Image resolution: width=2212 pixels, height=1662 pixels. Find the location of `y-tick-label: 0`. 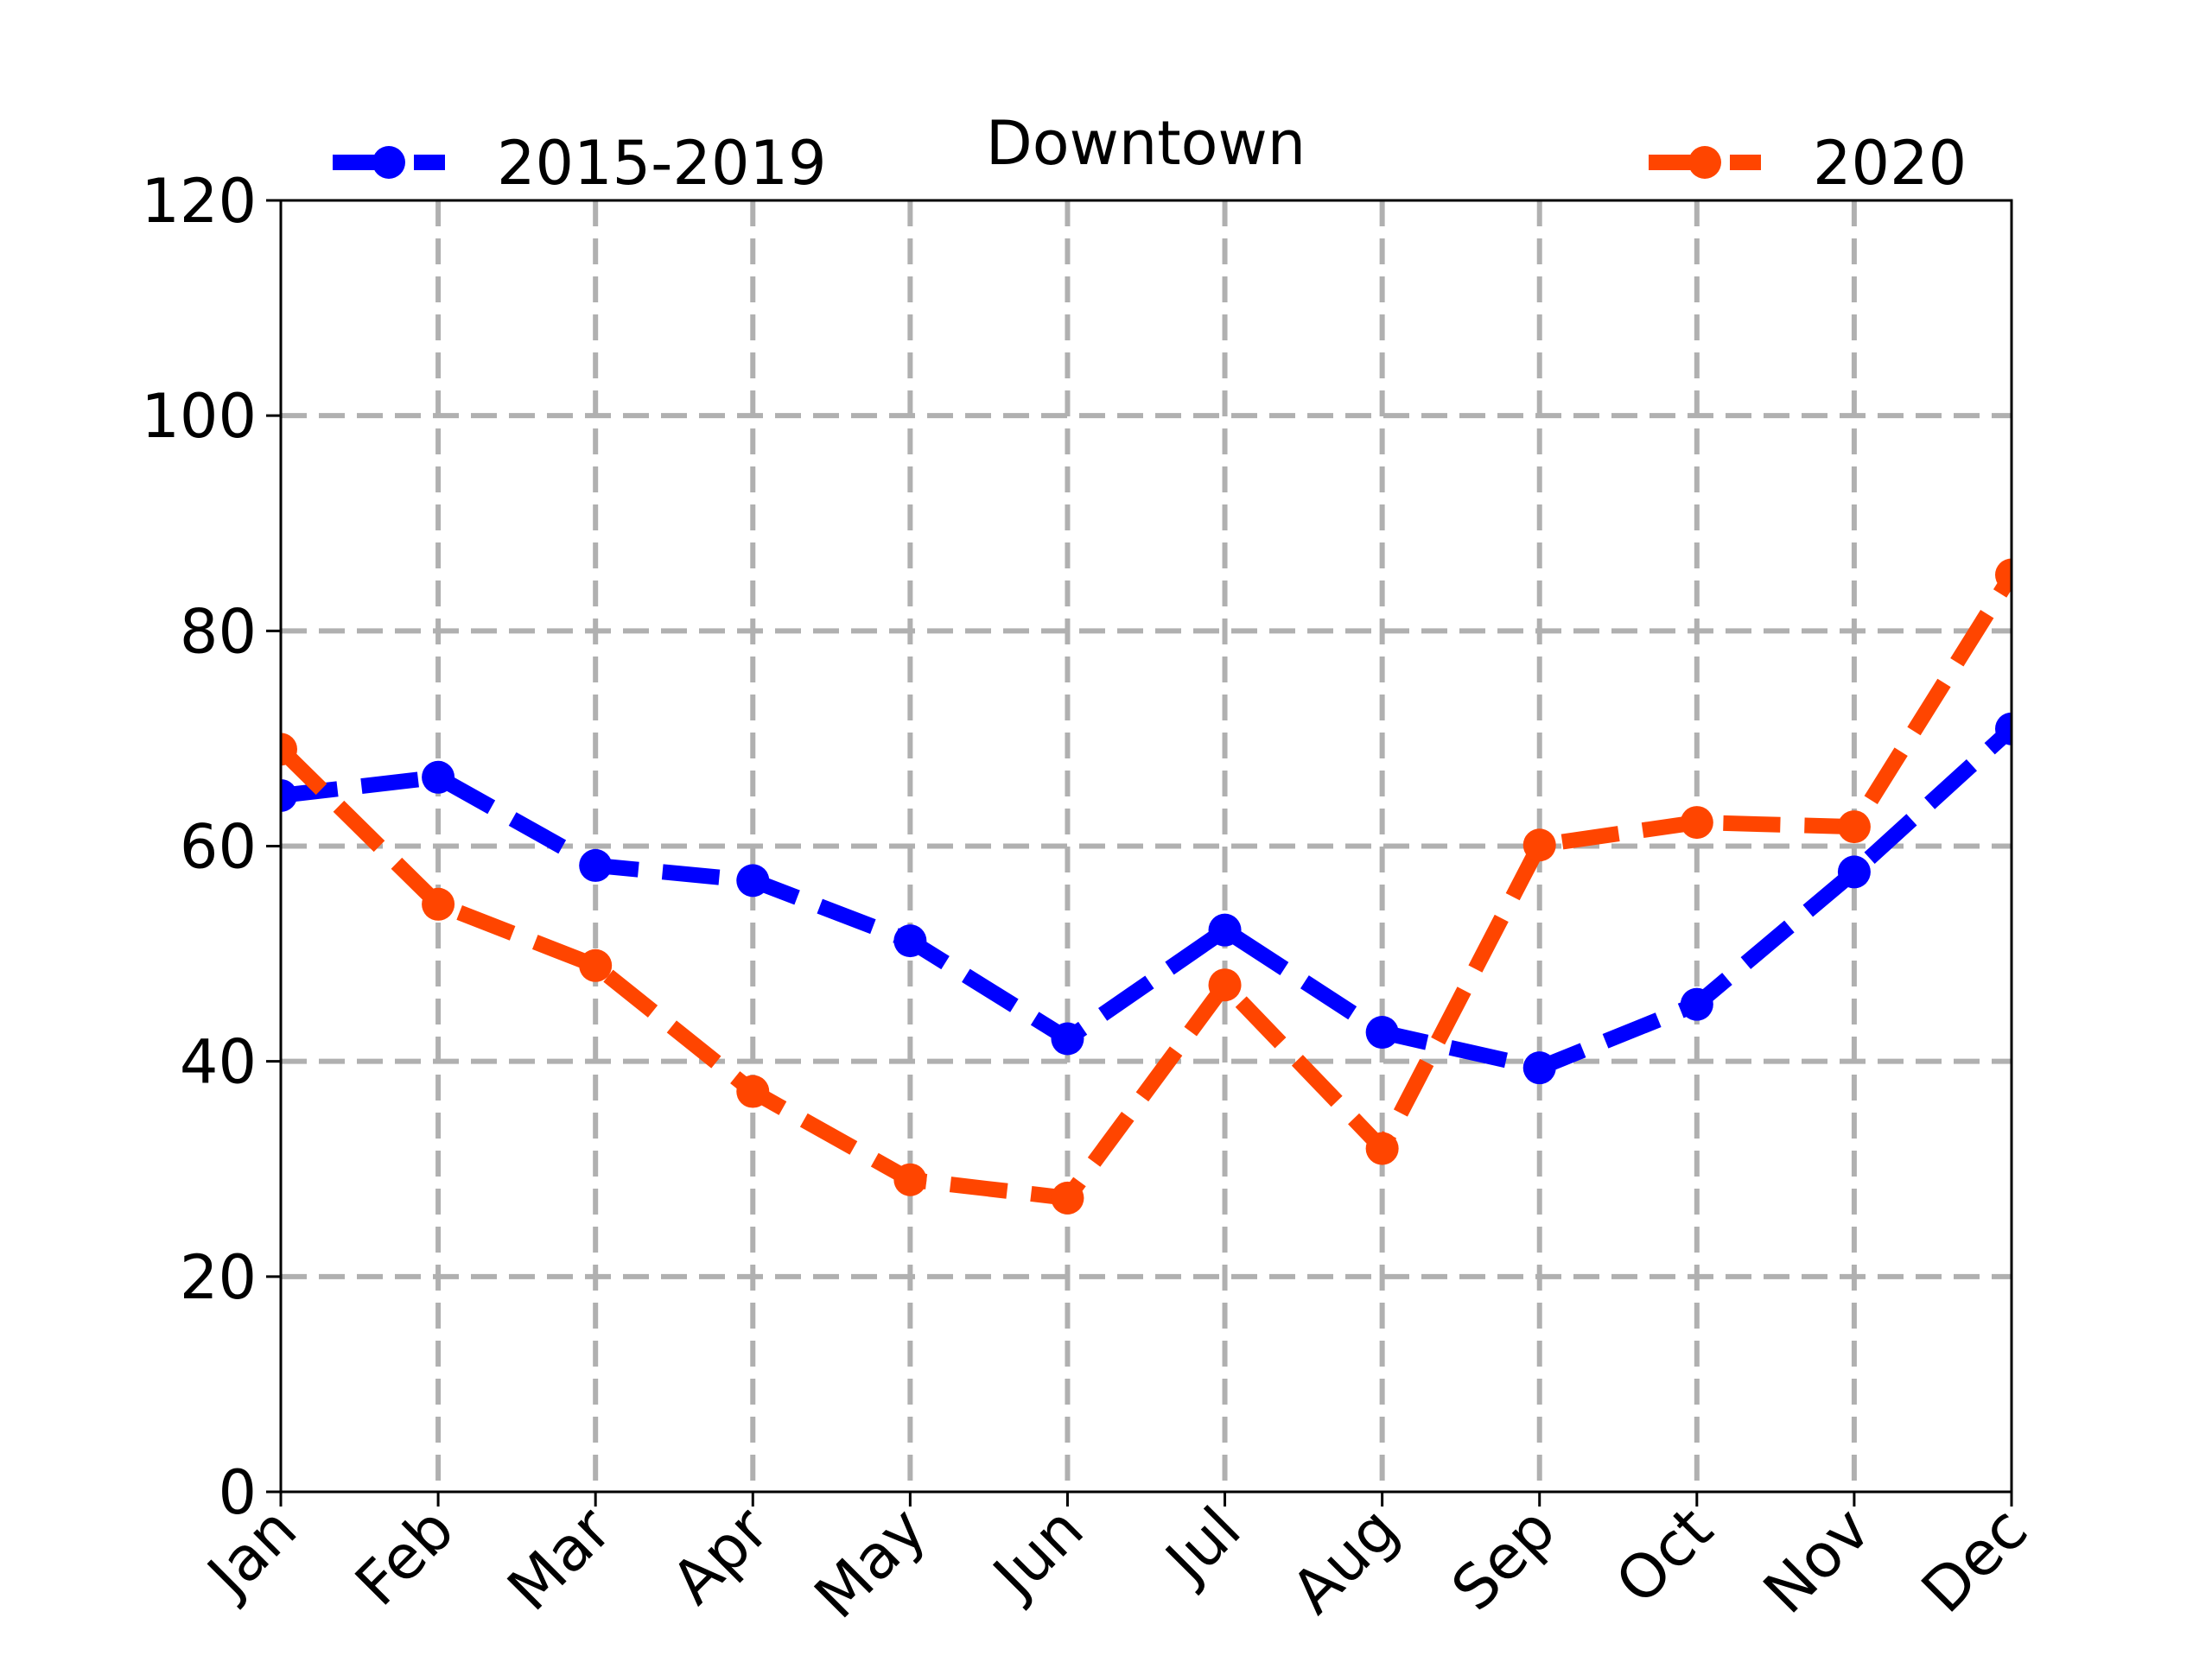

y-tick-label: 0 is located at coordinates (237, 1492).